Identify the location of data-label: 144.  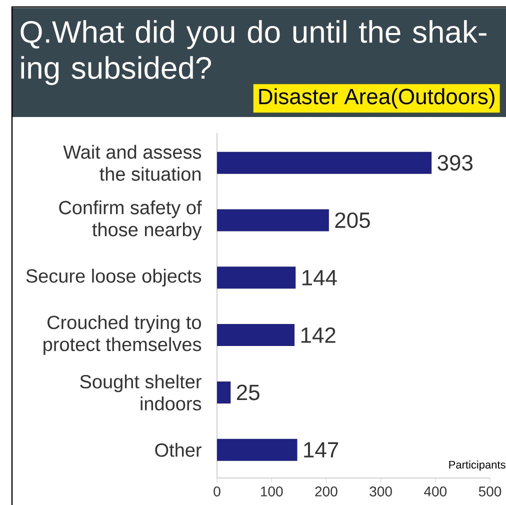
(319, 278).